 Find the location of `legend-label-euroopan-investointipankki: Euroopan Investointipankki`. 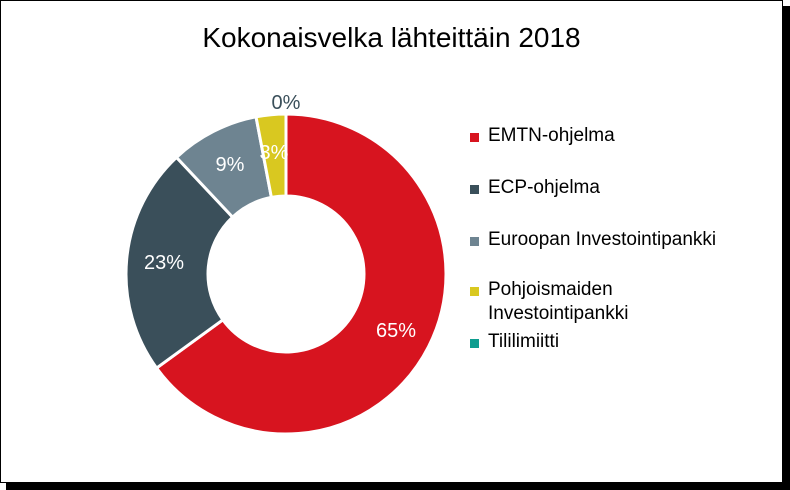

legend-label-euroopan-investointipankki: Euroopan Investointipankki is located at coordinates (602, 239).